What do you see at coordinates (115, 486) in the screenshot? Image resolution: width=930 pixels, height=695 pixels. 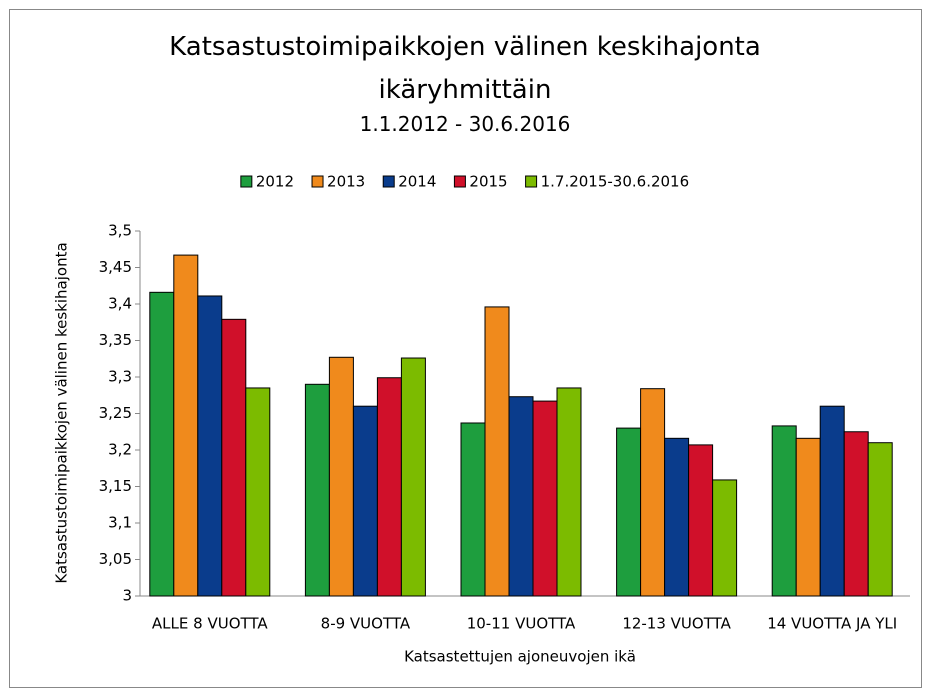 I see `y-tick-label: 3,15` at bounding box center [115, 486].